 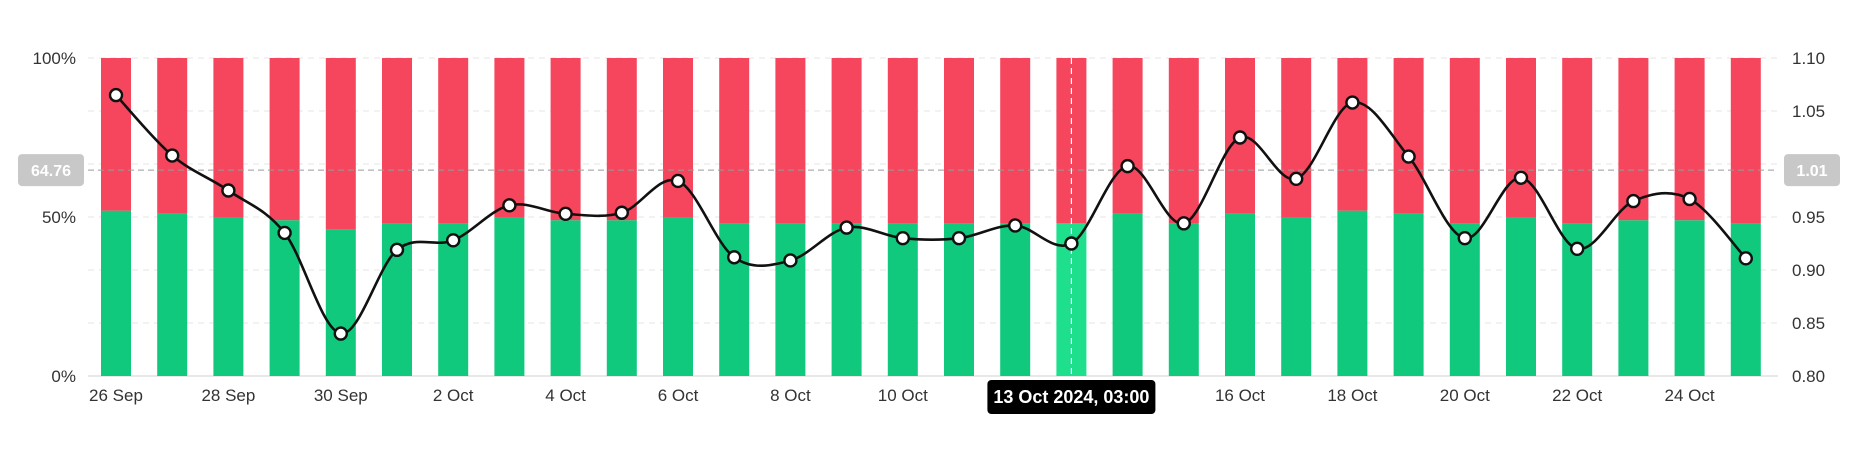 What do you see at coordinates (790, 395) in the screenshot?
I see `x-tick-label: 8 Oct` at bounding box center [790, 395].